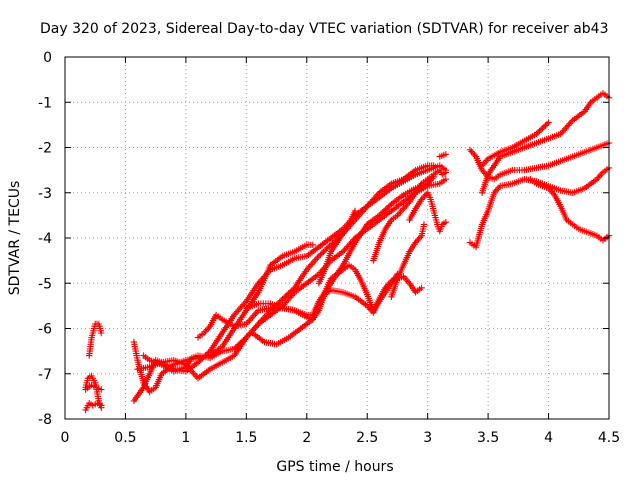 The width and height of the screenshot is (640, 480). Describe the element at coordinates (488, 438) in the screenshot. I see `x-tick-label: 3.5` at that location.